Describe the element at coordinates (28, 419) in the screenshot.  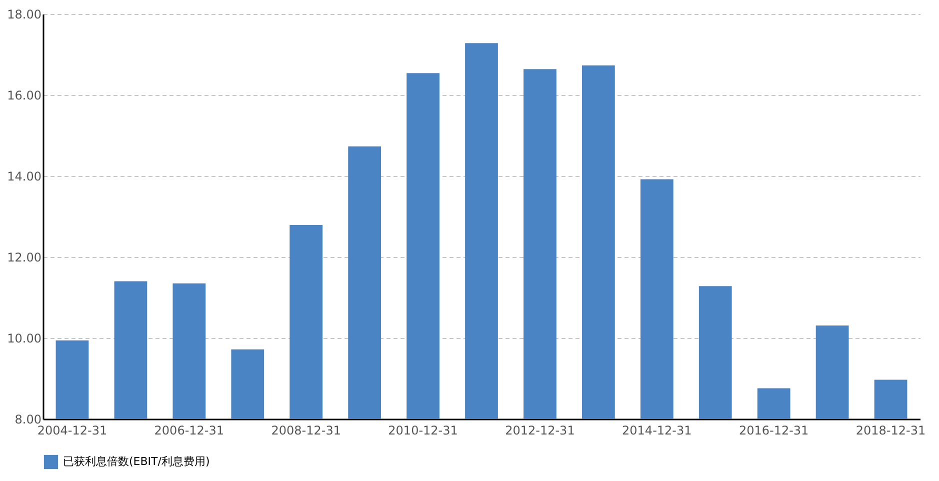
I see `y-tick-label: 8.00` at that location.